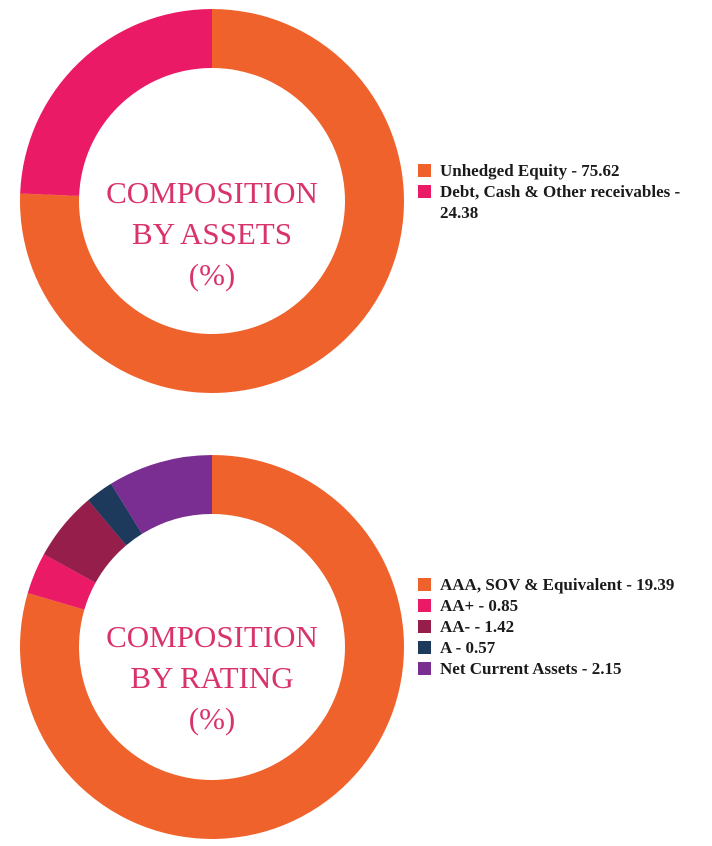  What do you see at coordinates (212, 636) in the screenshot?
I see `rating-title-line-1: COMPOSITION` at bounding box center [212, 636].